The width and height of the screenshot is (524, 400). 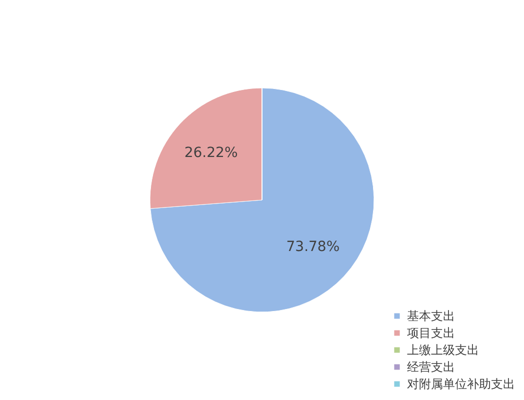 I want to click on data-label: 26.22%, so click(x=211, y=152).